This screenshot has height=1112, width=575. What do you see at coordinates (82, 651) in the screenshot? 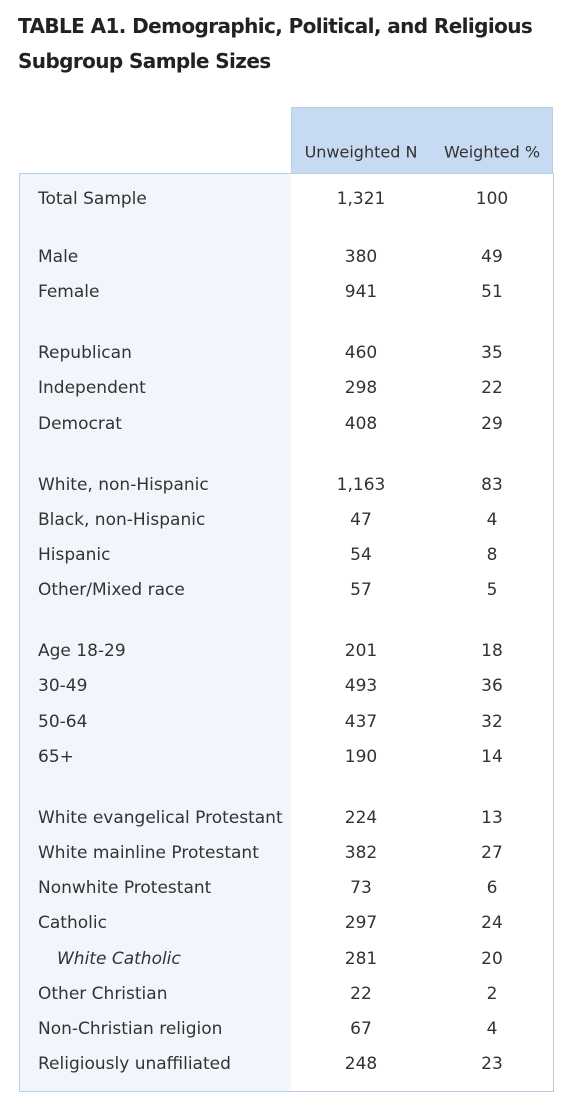
I see `row-label: Age 18-29` at bounding box center [82, 651].